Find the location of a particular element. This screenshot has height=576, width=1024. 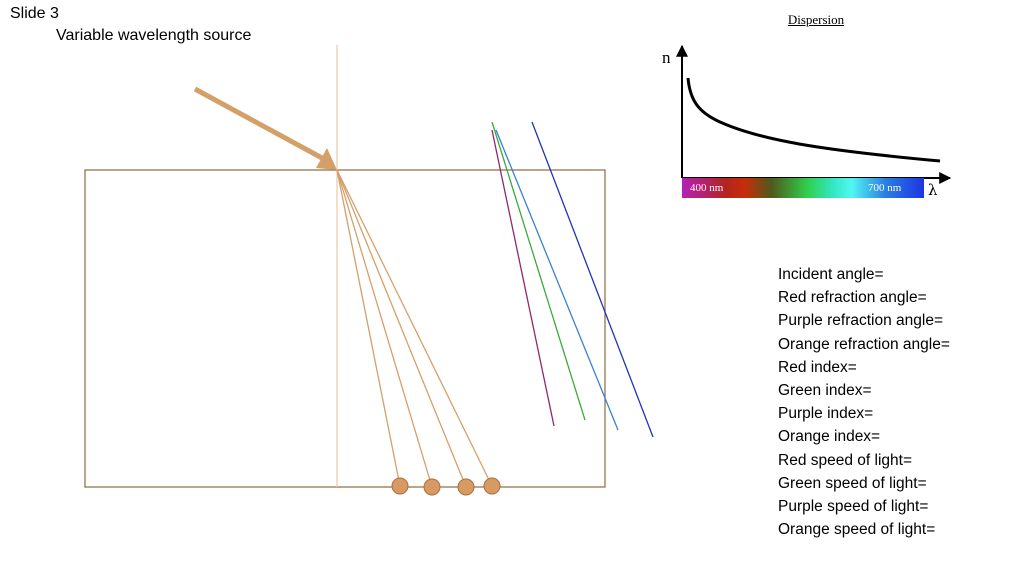

y-axis-label: n is located at coordinates (666, 57).